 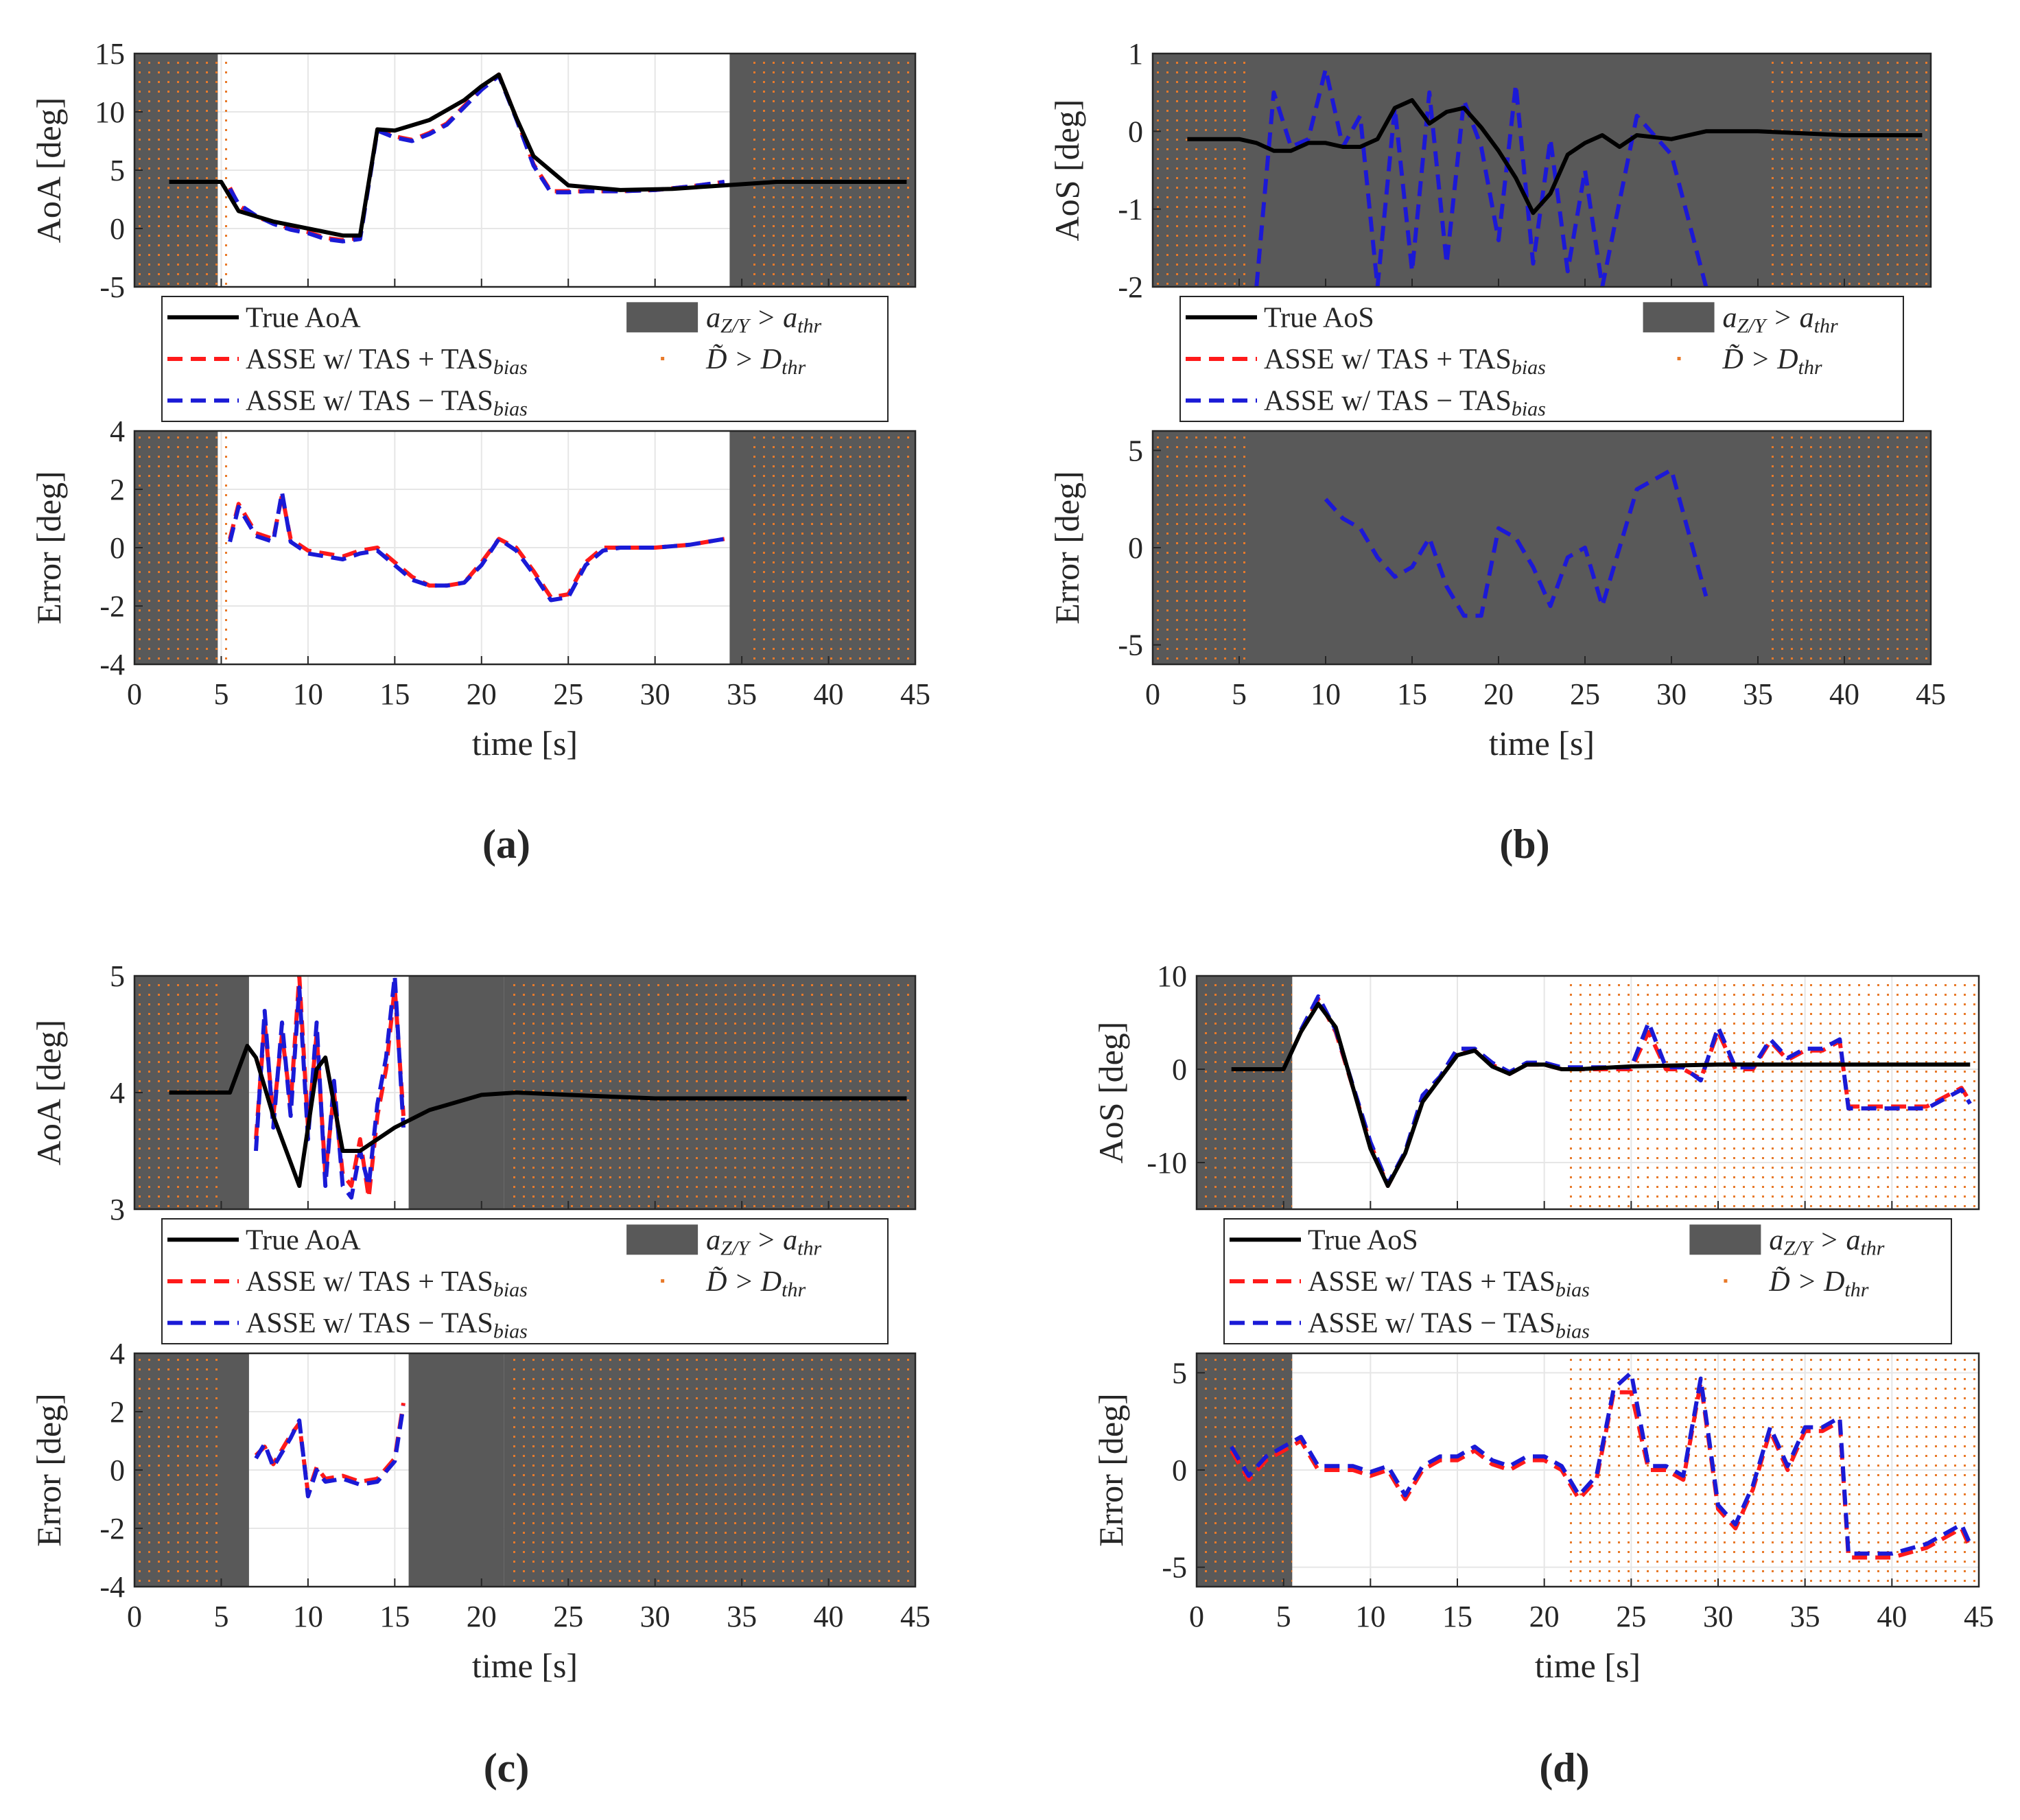 What do you see at coordinates (112, 606) in the screenshot?
I see `ytick-label: -2` at bounding box center [112, 606].